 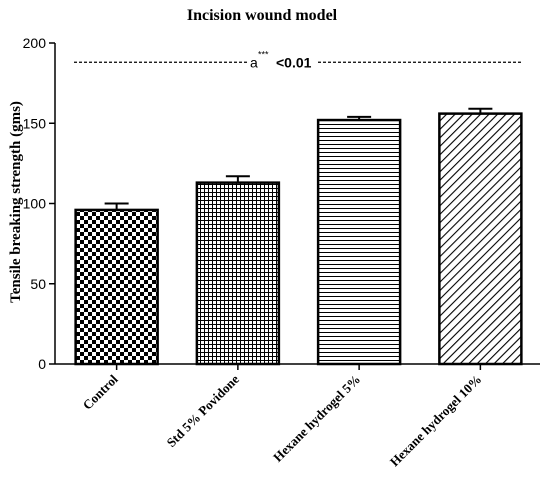 I want to click on annotation-text: <0.01, so click(x=294, y=62).